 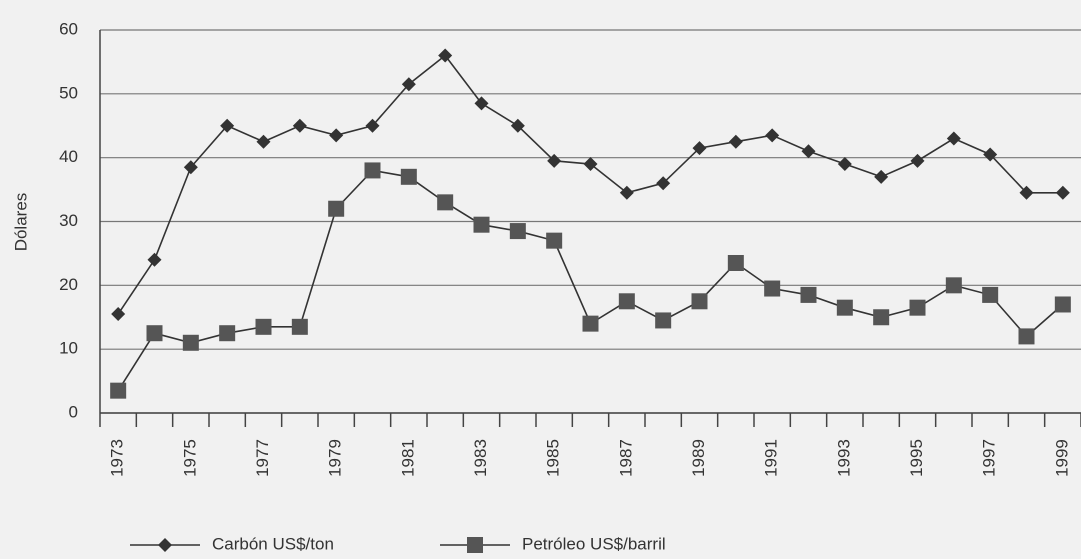 What do you see at coordinates (68, 348) in the screenshot?
I see `y-tick-label: 10` at bounding box center [68, 348].